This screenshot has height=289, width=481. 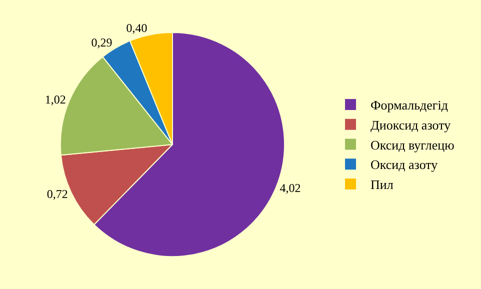 I want to click on legend-label: Диоксид азоту, so click(x=411, y=124).